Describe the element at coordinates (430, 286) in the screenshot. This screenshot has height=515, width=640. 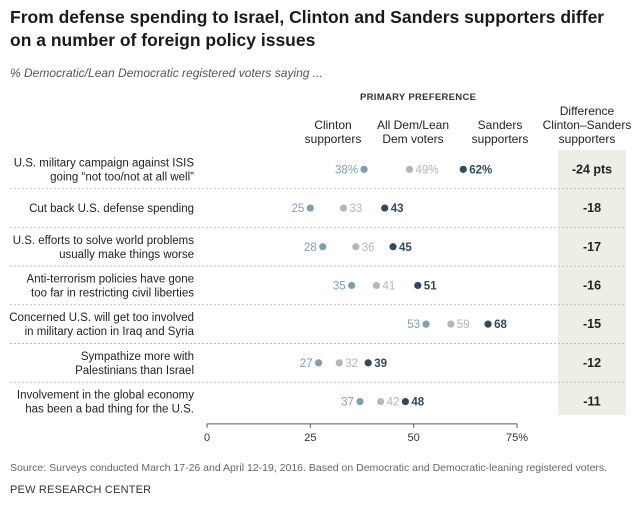
I see `sanders-value-label: 51` at that location.